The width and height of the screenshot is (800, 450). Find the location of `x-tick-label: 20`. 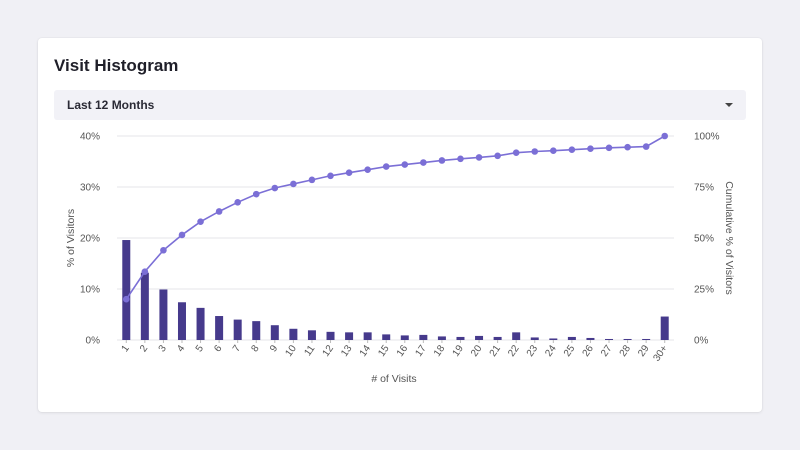

x-tick-label: 20 is located at coordinates (477, 351).